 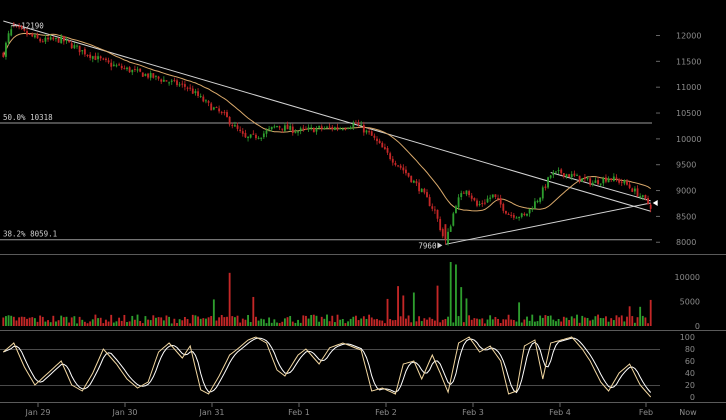 What do you see at coordinates (688, 61) in the screenshot?
I see `price-tick-label: 11500` at bounding box center [688, 61].